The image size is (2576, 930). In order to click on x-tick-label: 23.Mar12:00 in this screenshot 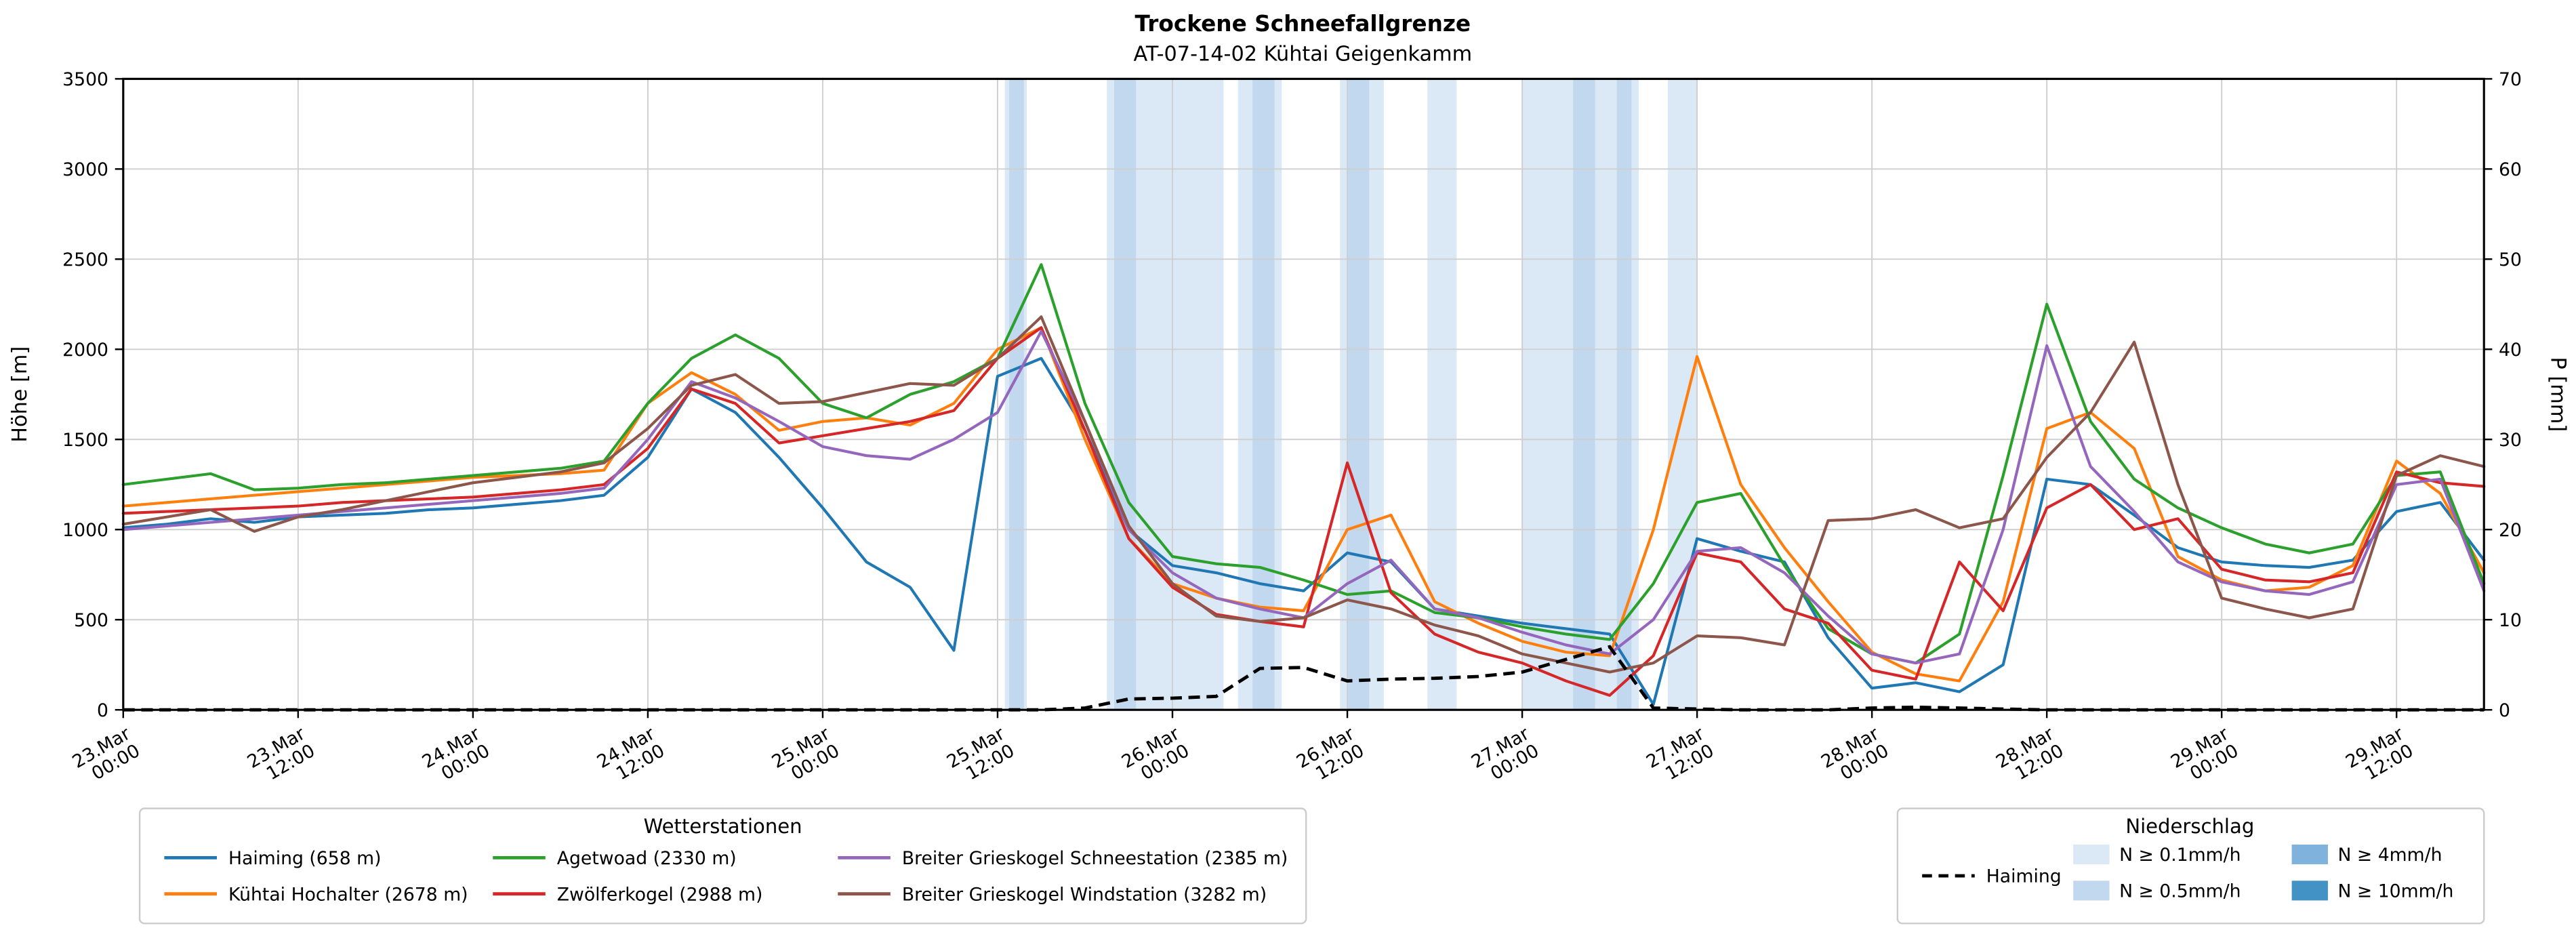, I will do `click(282, 756)`.